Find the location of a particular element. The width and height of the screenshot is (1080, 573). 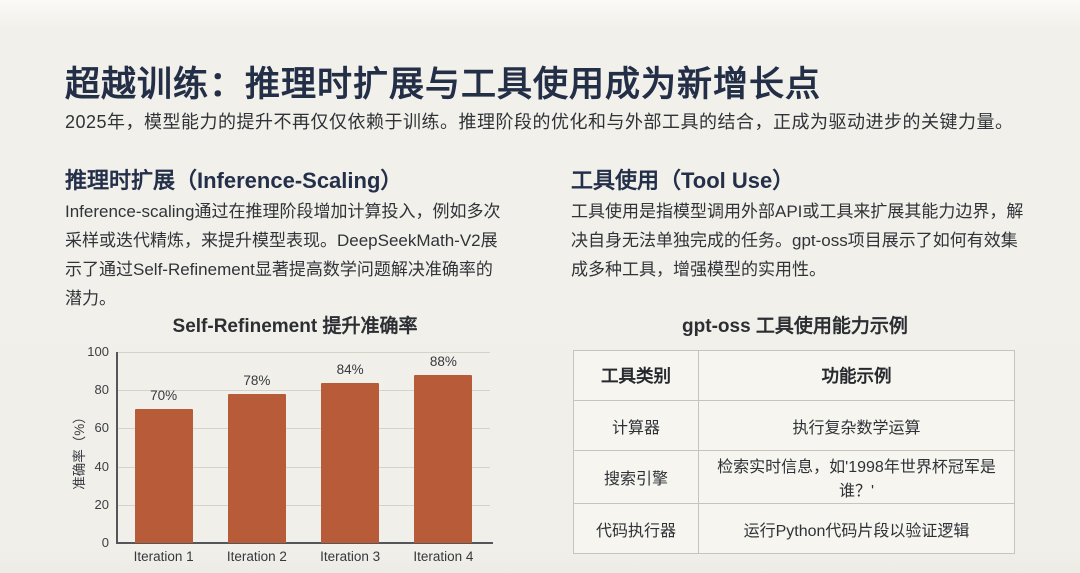

x-tick-label: Iteration 3 is located at coordinates (350, 556).